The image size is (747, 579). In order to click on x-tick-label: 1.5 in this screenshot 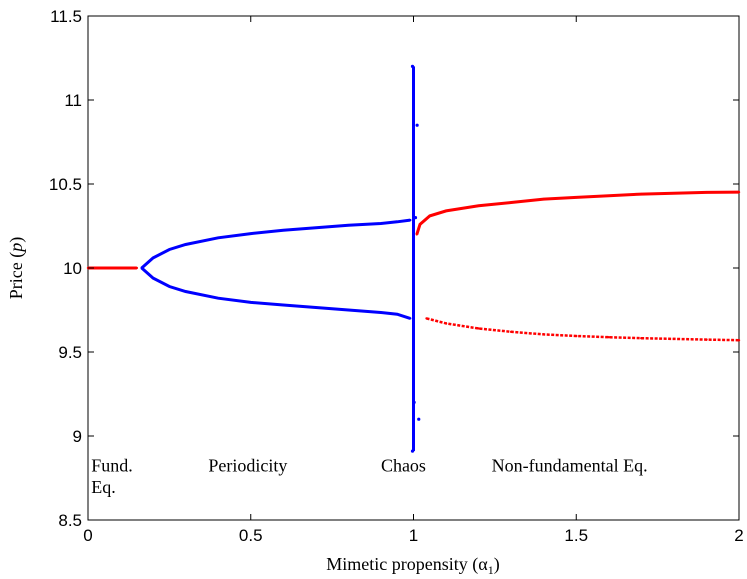, I will do `click(576, 535)`.